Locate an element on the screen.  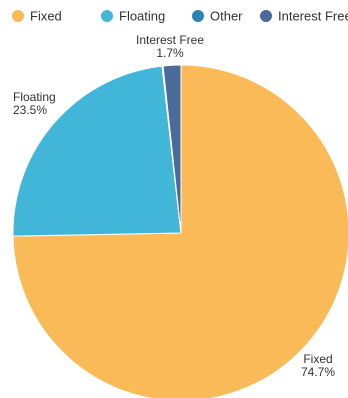
legend-marker-fixed is located at coordinates (18, 16).